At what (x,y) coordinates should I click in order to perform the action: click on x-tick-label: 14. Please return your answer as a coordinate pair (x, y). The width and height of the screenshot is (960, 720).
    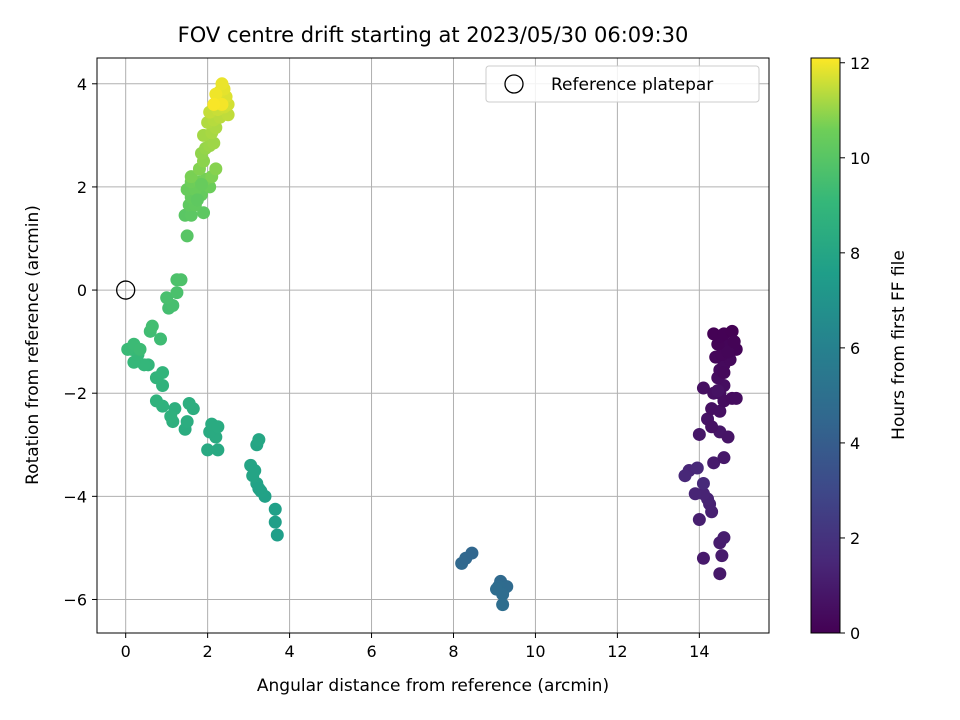
    Looking at the image, I should click on (699, 651).